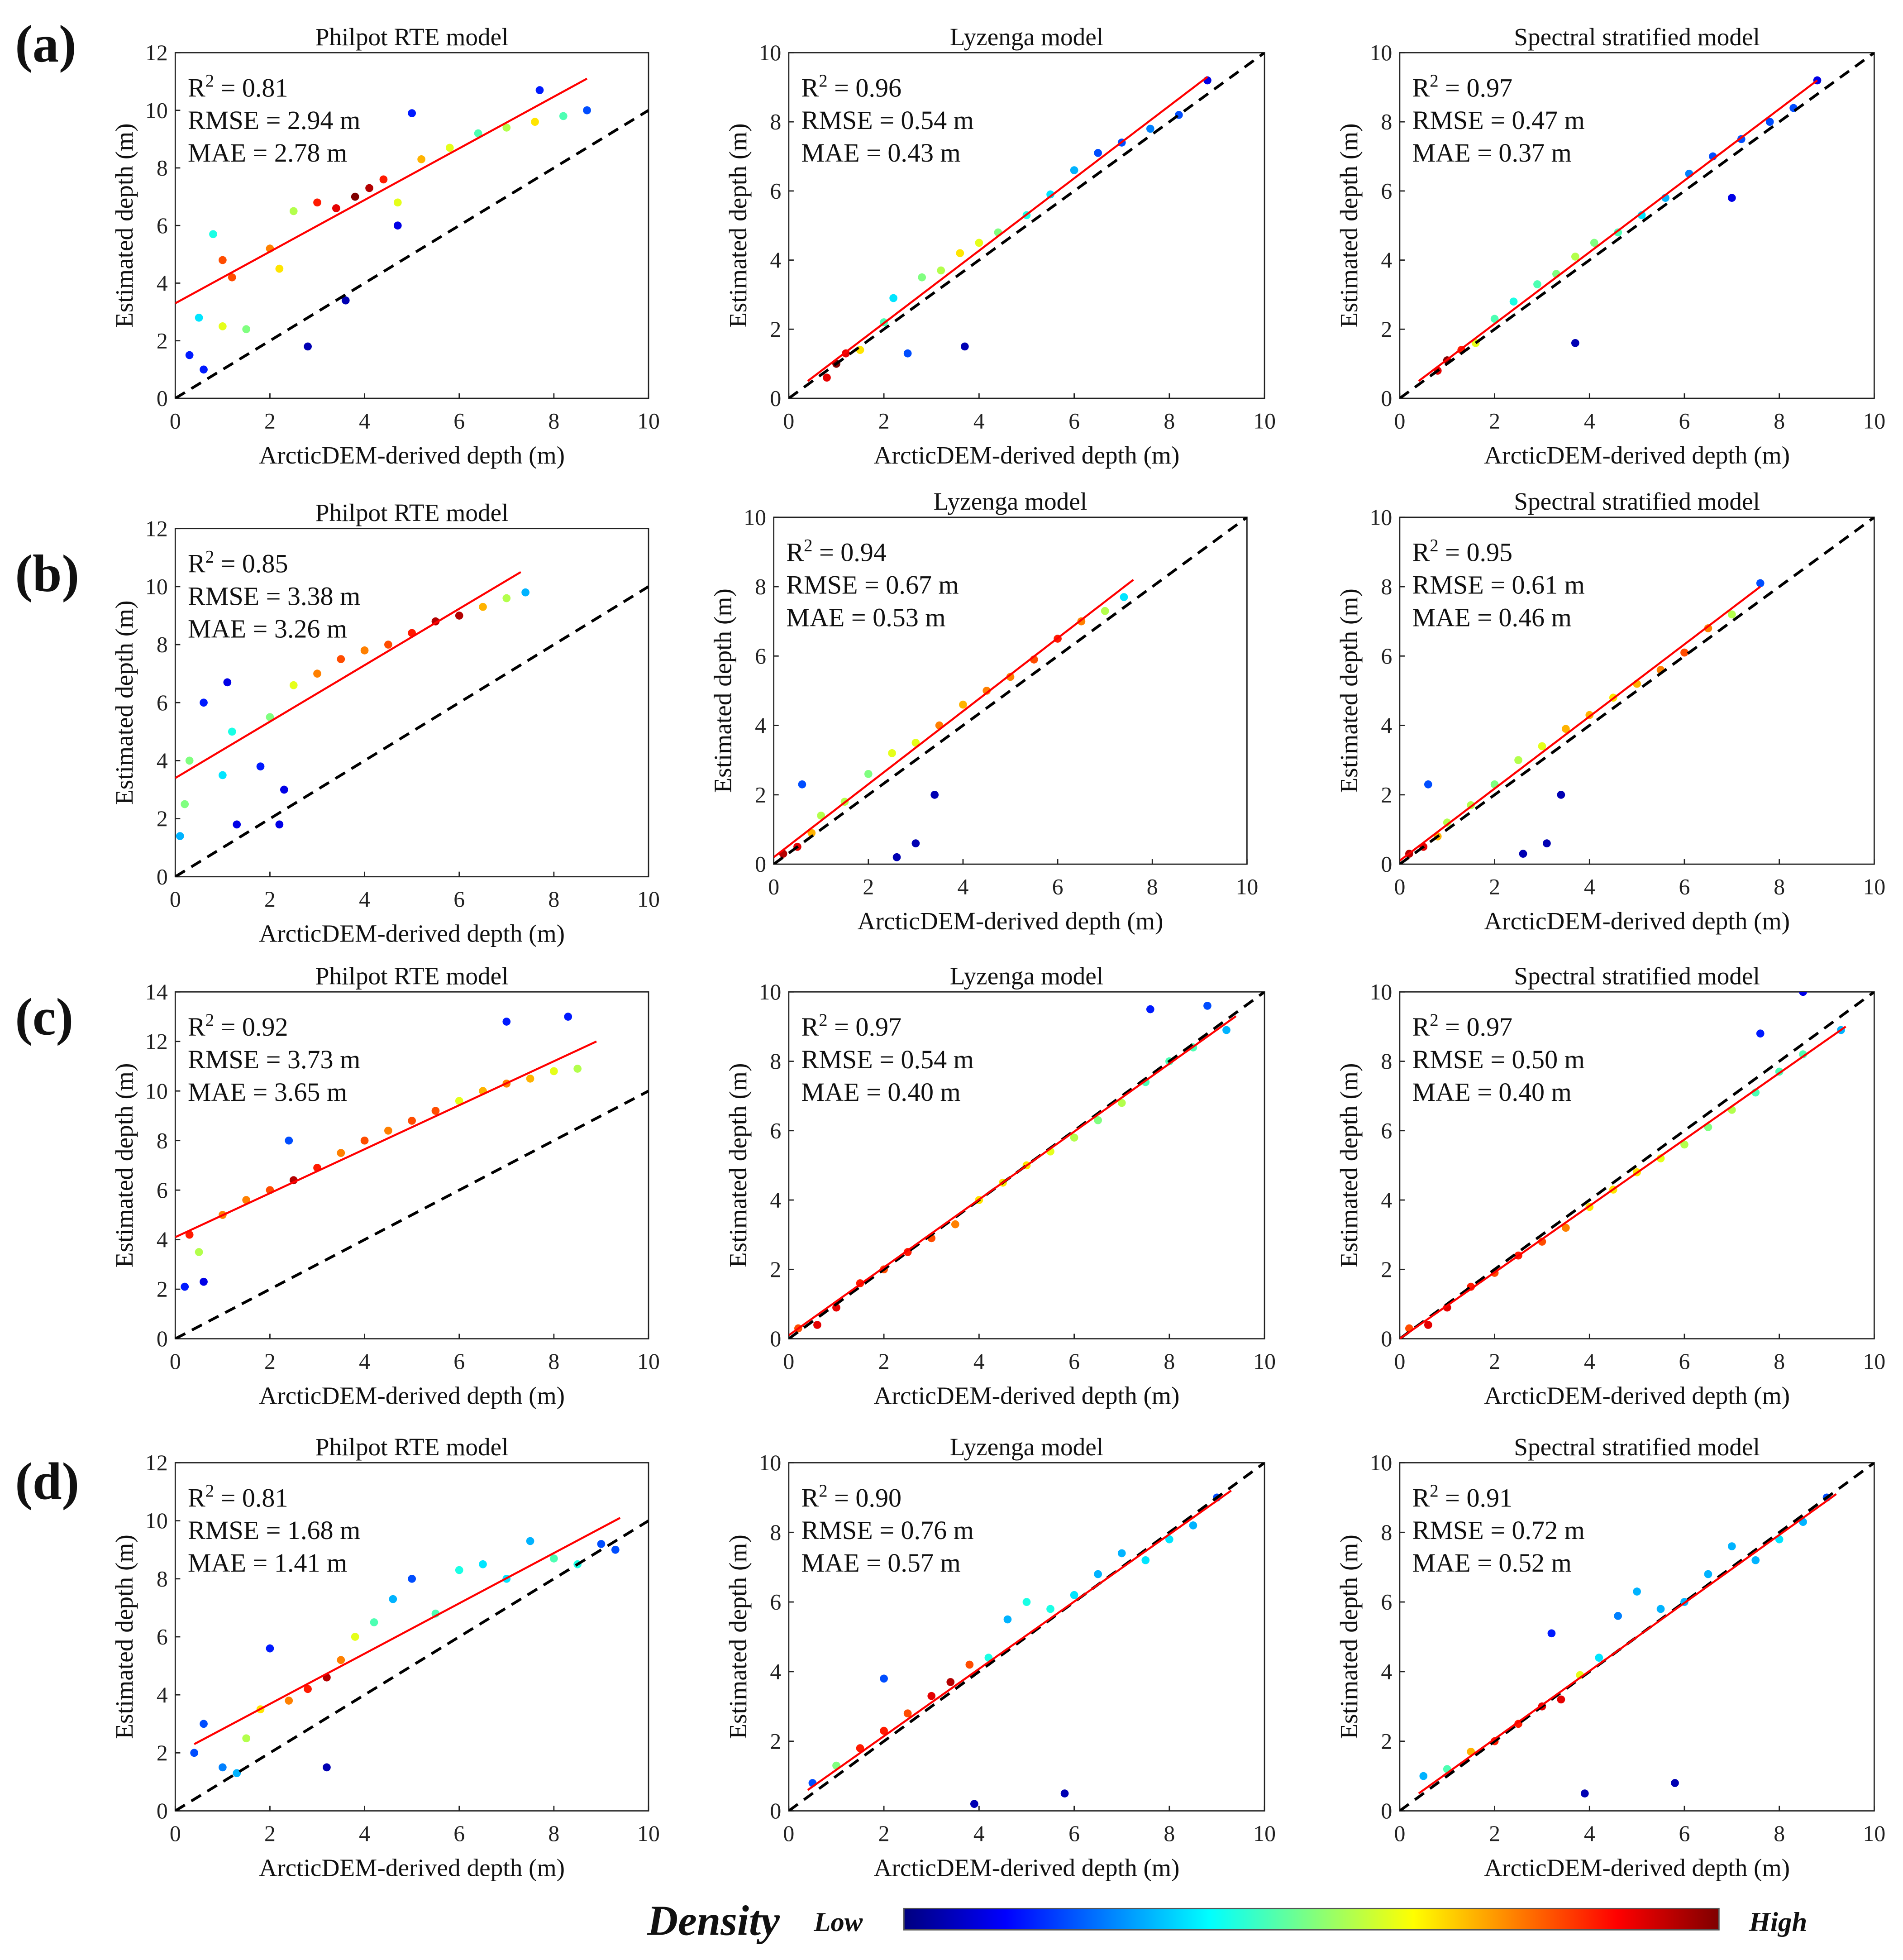  What do you see at coordinates (323, 596) in the screenshot?
I see `stat-value: 3.38 m` at bounding box center [323, 596].